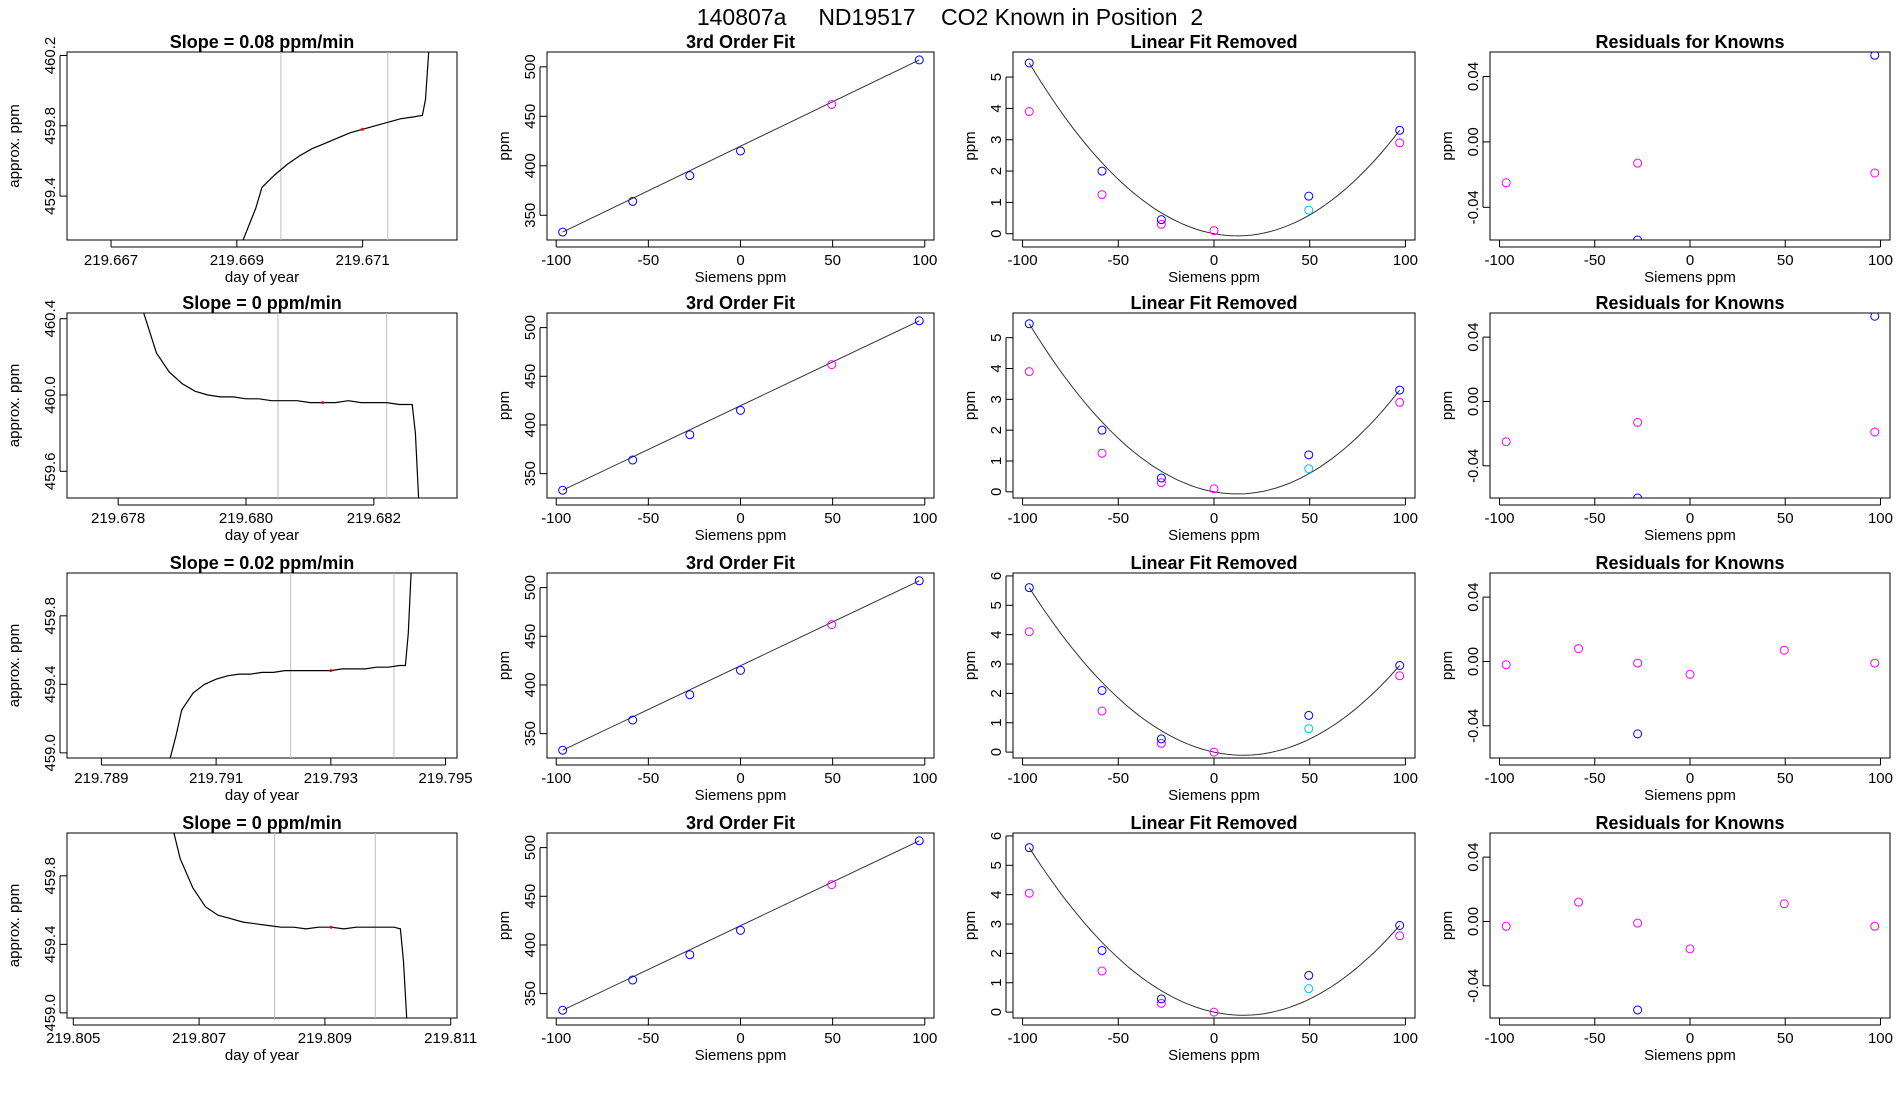 This screenshot has width=1900, height=1105. What do you see at coordinates (50, 56) in the screenshot?
I see `y-tick-label: 460.2` at bounding box center [50, 56].